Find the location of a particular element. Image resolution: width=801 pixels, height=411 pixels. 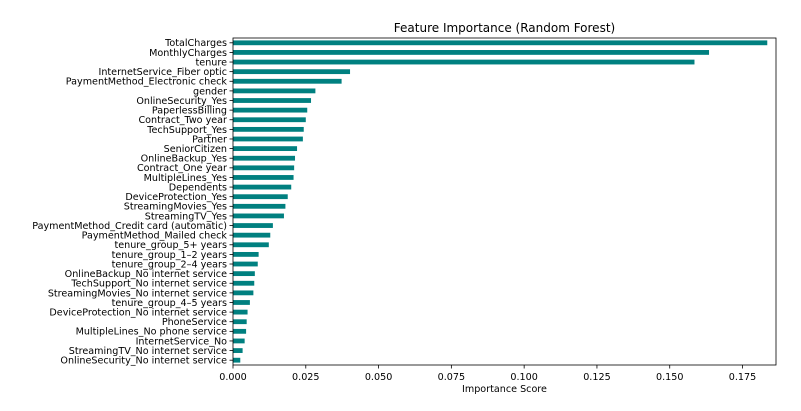

category-label: PaymentMethod_Electronic check is located at coordinates (147, 82).